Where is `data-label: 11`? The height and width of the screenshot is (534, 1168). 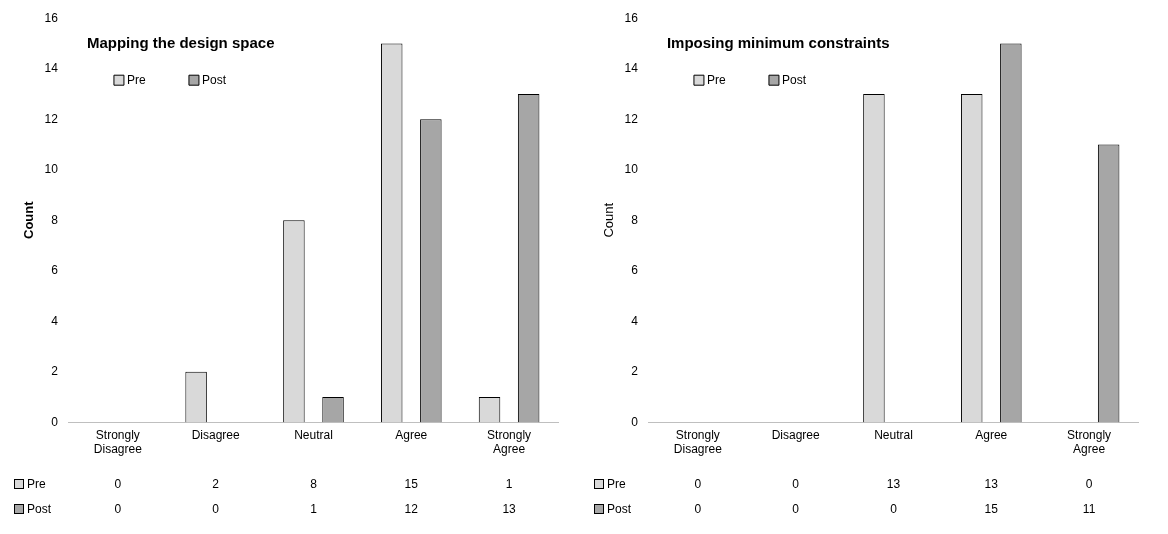
data-label: 11 is located at coordinates (1089, 508).